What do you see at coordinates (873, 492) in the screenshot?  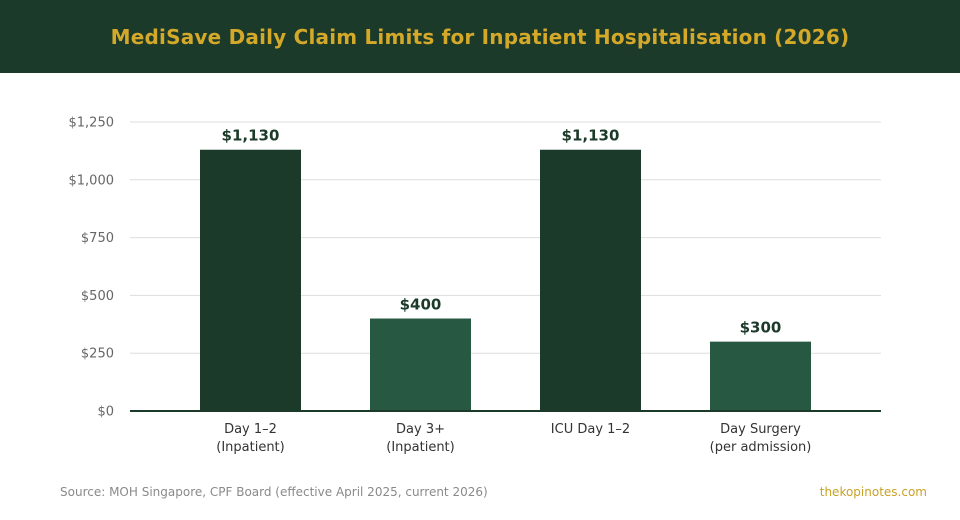 I see `brand-link: thekopinotes.com` at bounding box center [873, 492].